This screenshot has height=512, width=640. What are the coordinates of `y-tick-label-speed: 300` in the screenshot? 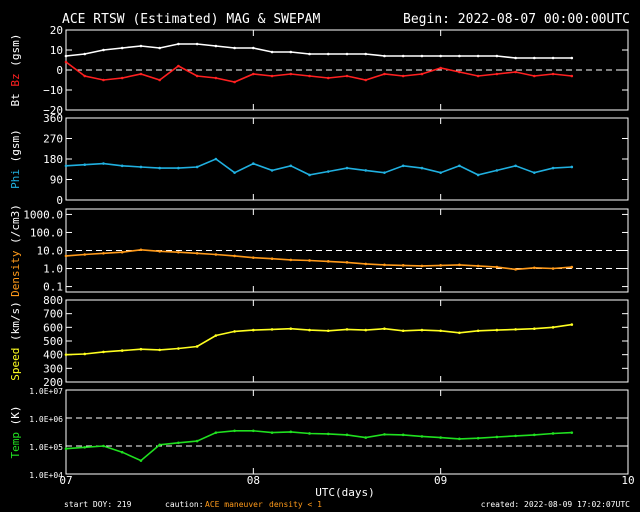 It's located at (53, 368).